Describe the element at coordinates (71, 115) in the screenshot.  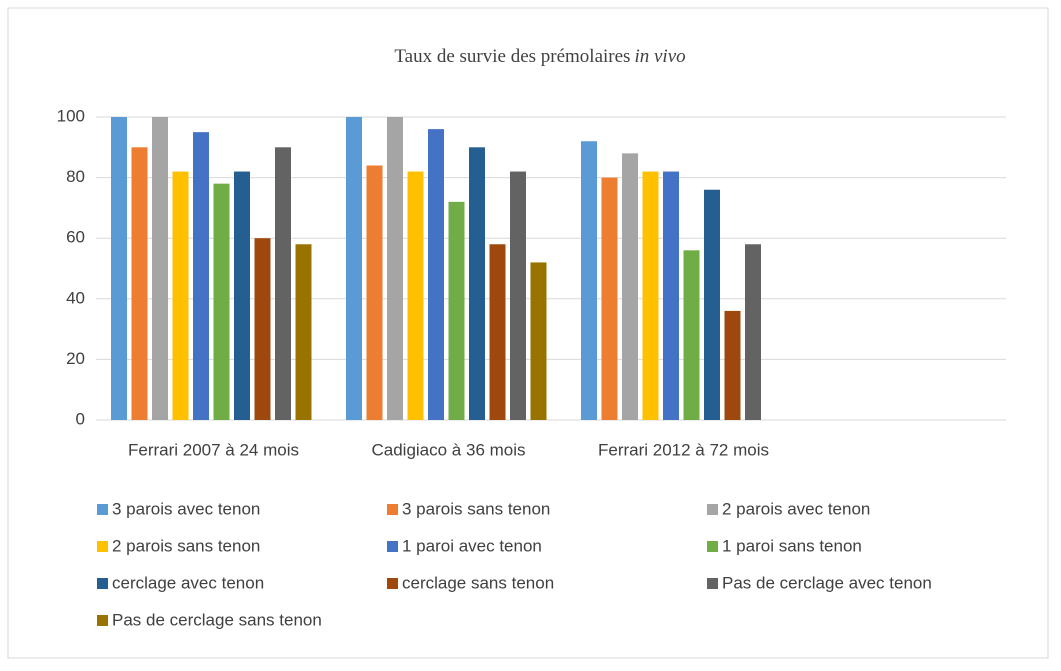
I see `y-tick-label: 100` at that location.